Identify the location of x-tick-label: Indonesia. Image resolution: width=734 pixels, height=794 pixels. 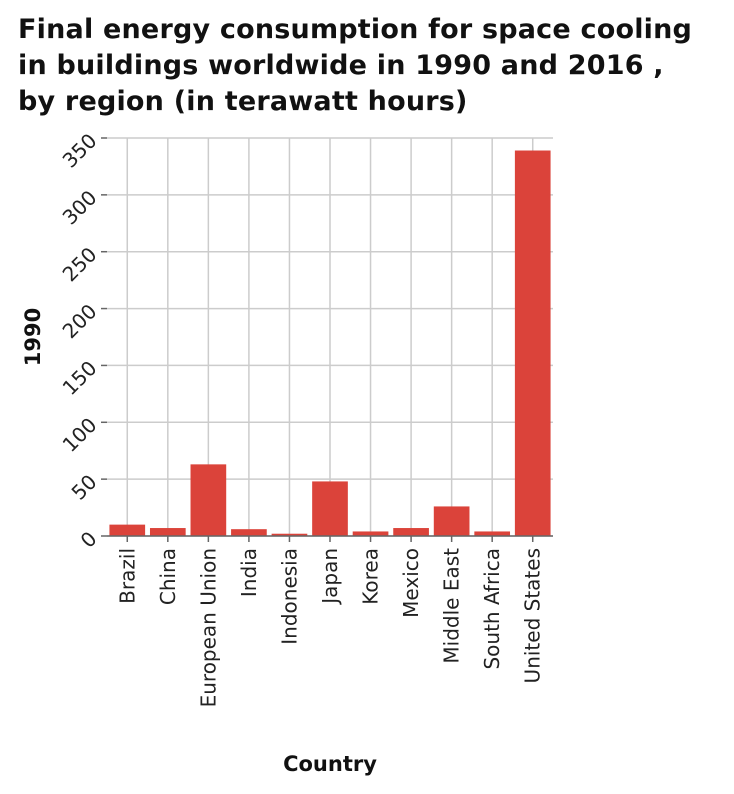
(289, 596).